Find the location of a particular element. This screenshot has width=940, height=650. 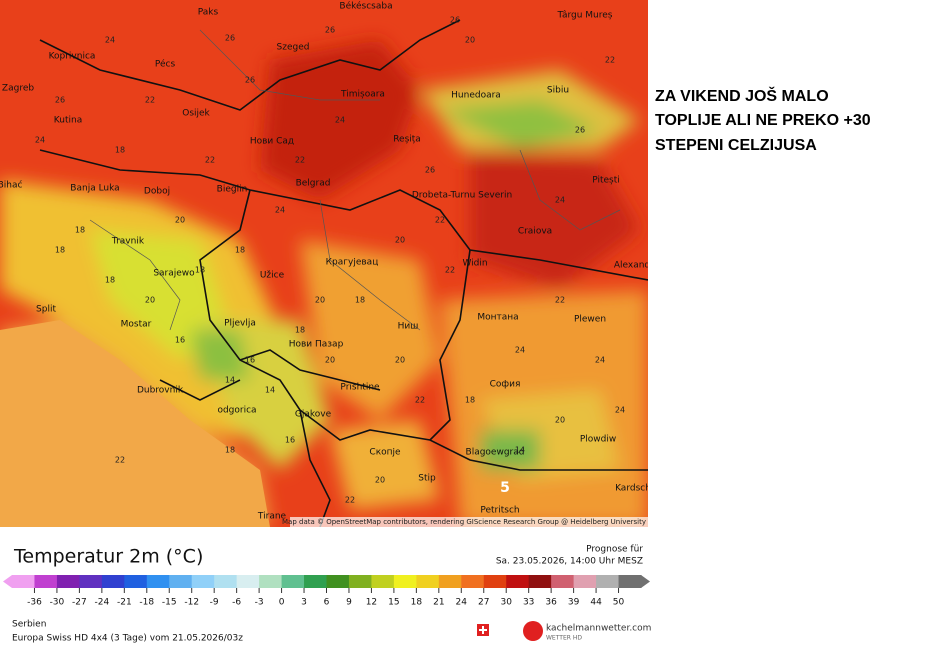

brand-logo is located at coordinates (533, 631).